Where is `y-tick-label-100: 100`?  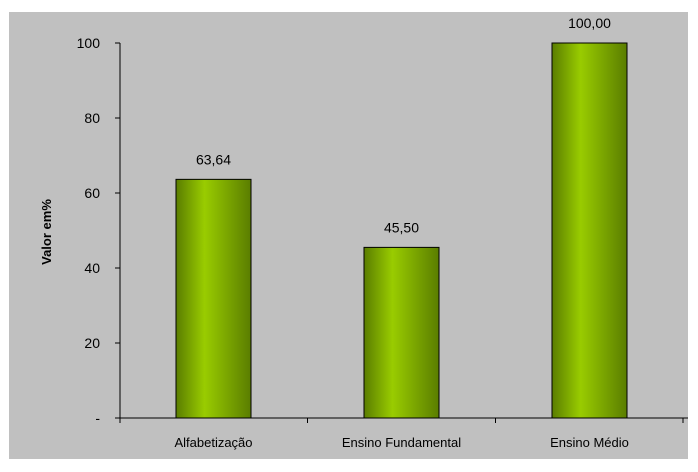 y-tick-label-100: 100 is located at coordinates (89, 43).